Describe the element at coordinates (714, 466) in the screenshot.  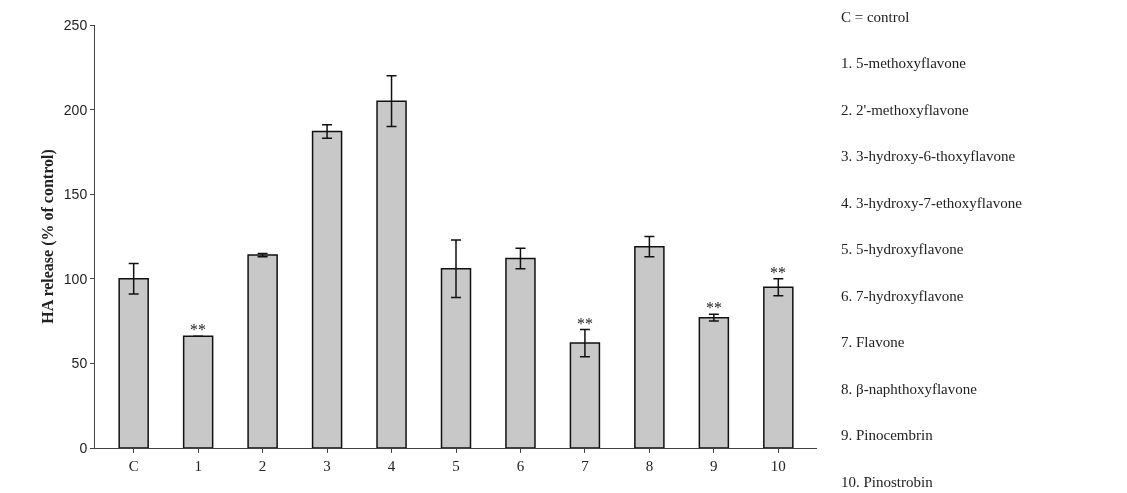
I see `x-tick-label: 9` at that location.